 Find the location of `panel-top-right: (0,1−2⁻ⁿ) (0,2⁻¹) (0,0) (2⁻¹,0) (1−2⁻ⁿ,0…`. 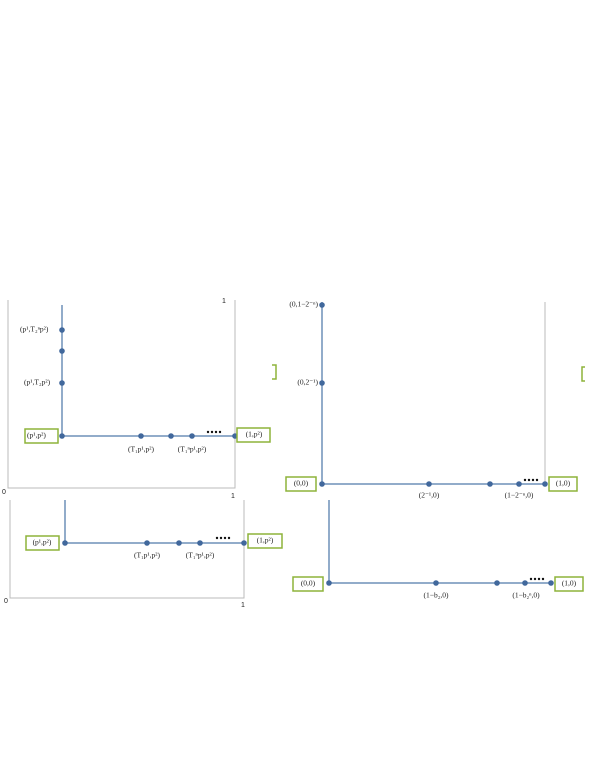

panel-top-right: (0,1−2⁻ⁿ) (0,2⁻¹) (0,0) (2⁻¹,0) (1−2⁻ⁿ,0… is located at coordinates (428, 400).